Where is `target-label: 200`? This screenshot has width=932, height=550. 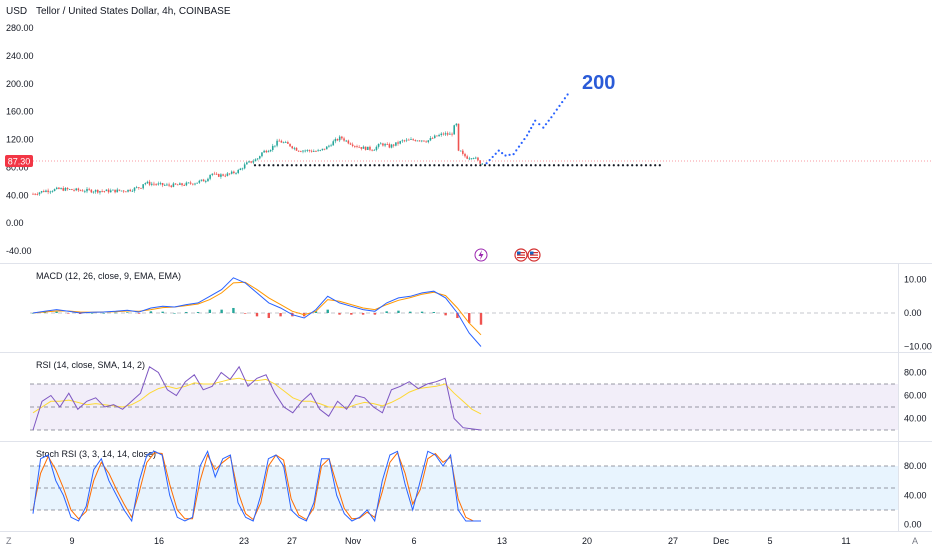
target-label: 200 is located at coordinates (598, 83).